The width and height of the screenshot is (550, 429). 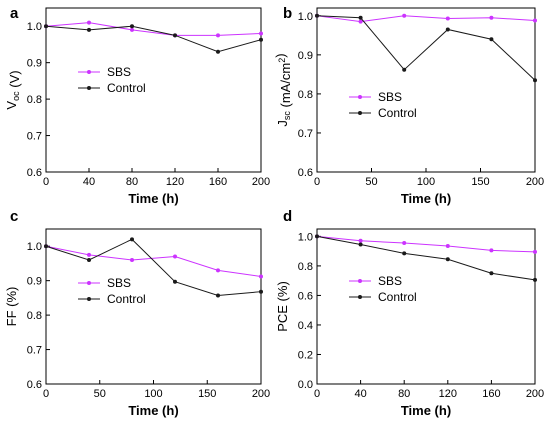 I want to click on panel-letter: d, so click(x=287, y=216).